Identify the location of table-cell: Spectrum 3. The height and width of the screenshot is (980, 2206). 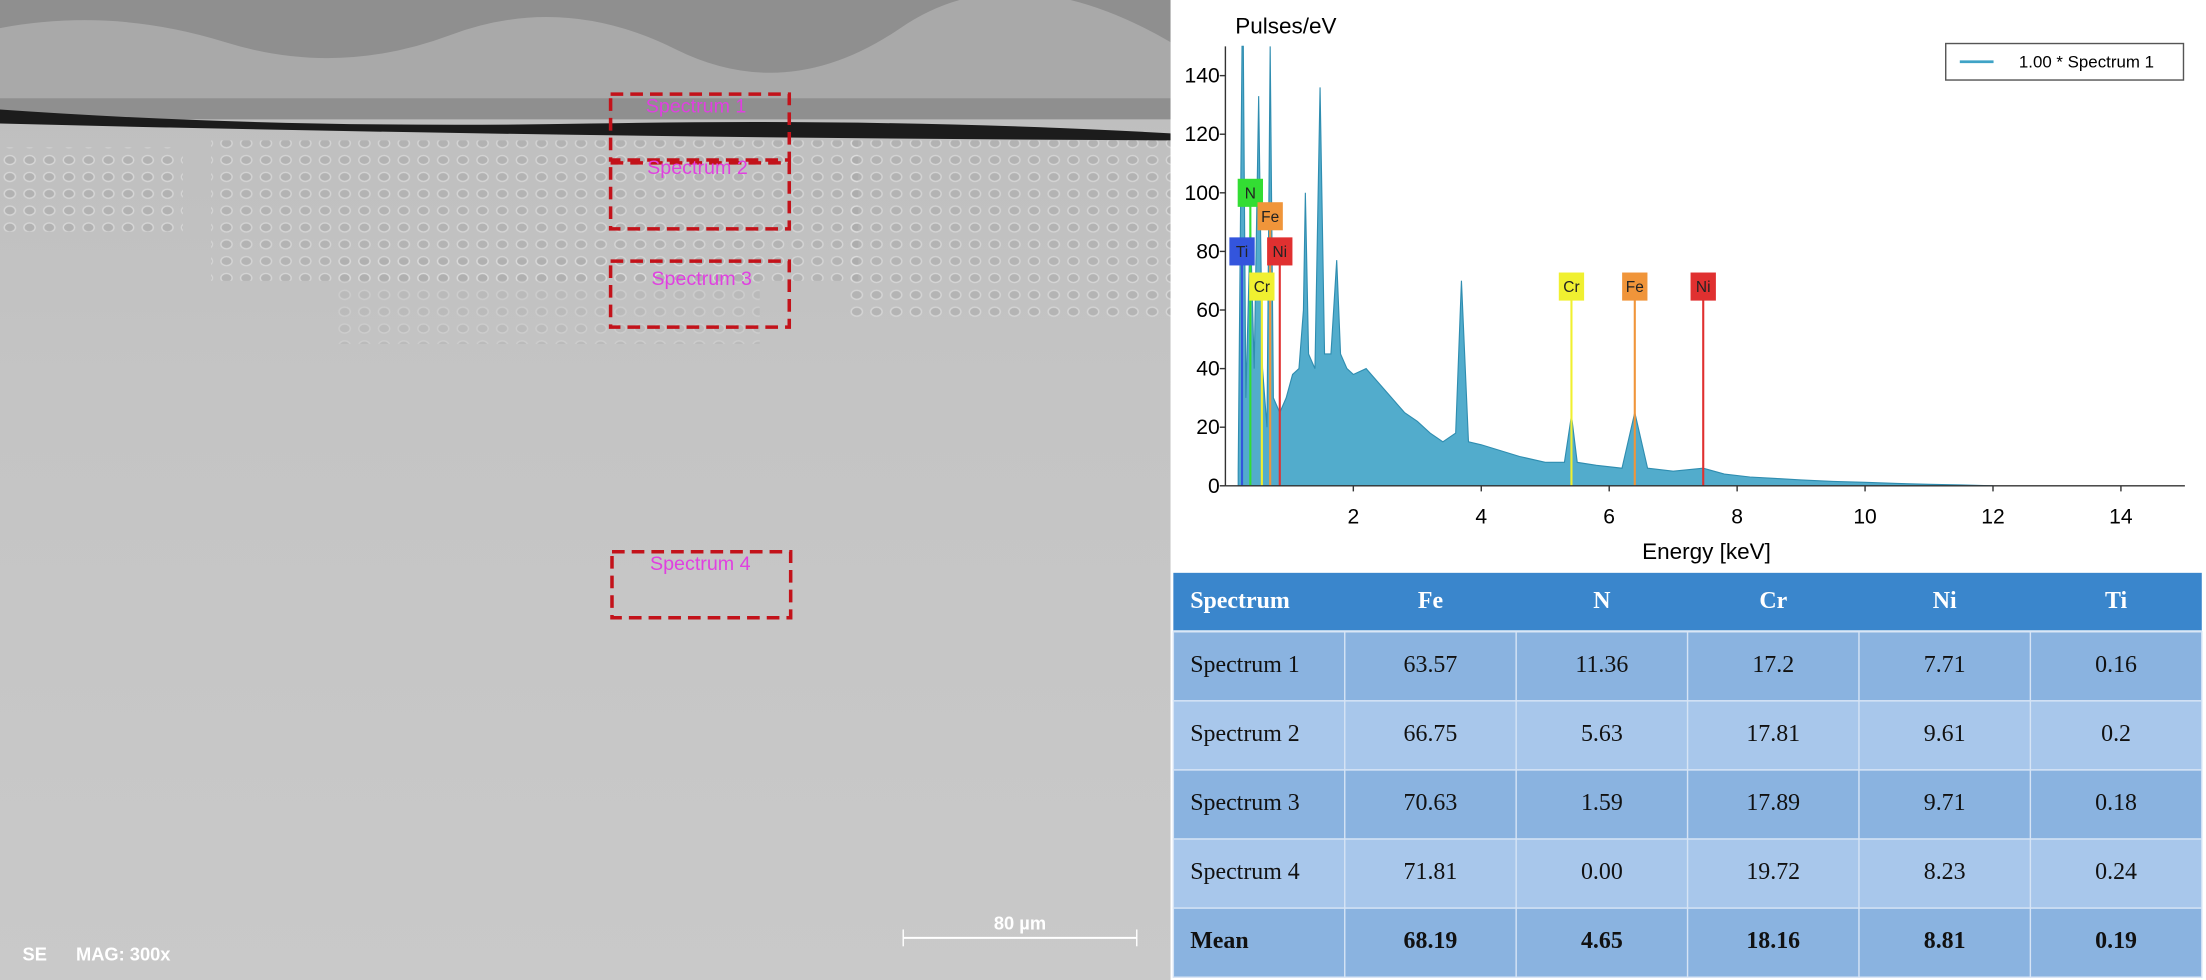
(1245, 803).